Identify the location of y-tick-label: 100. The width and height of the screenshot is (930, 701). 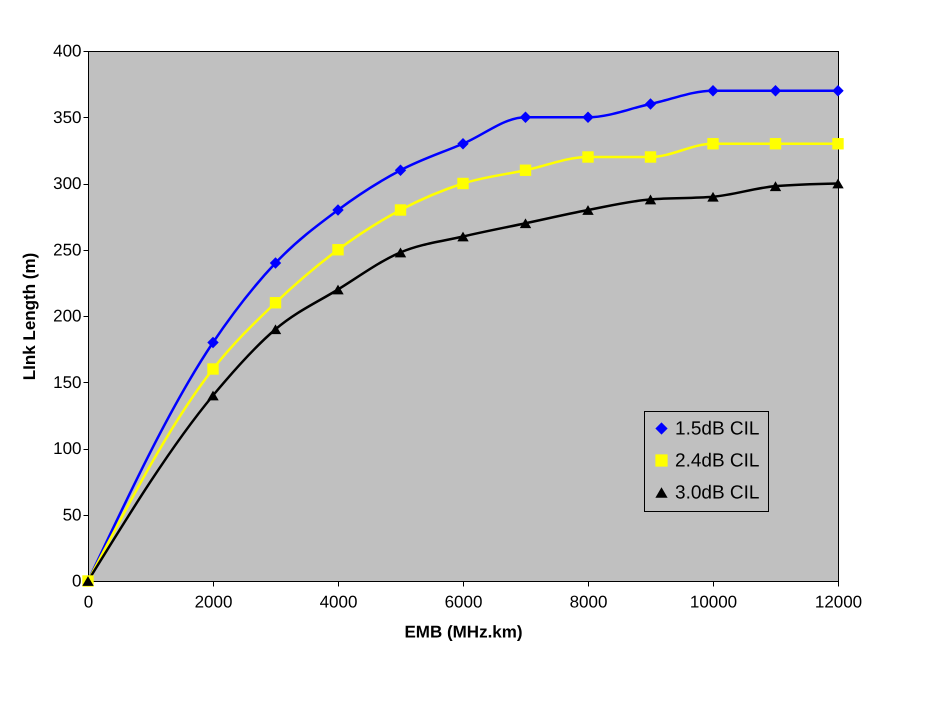
(67, 448).